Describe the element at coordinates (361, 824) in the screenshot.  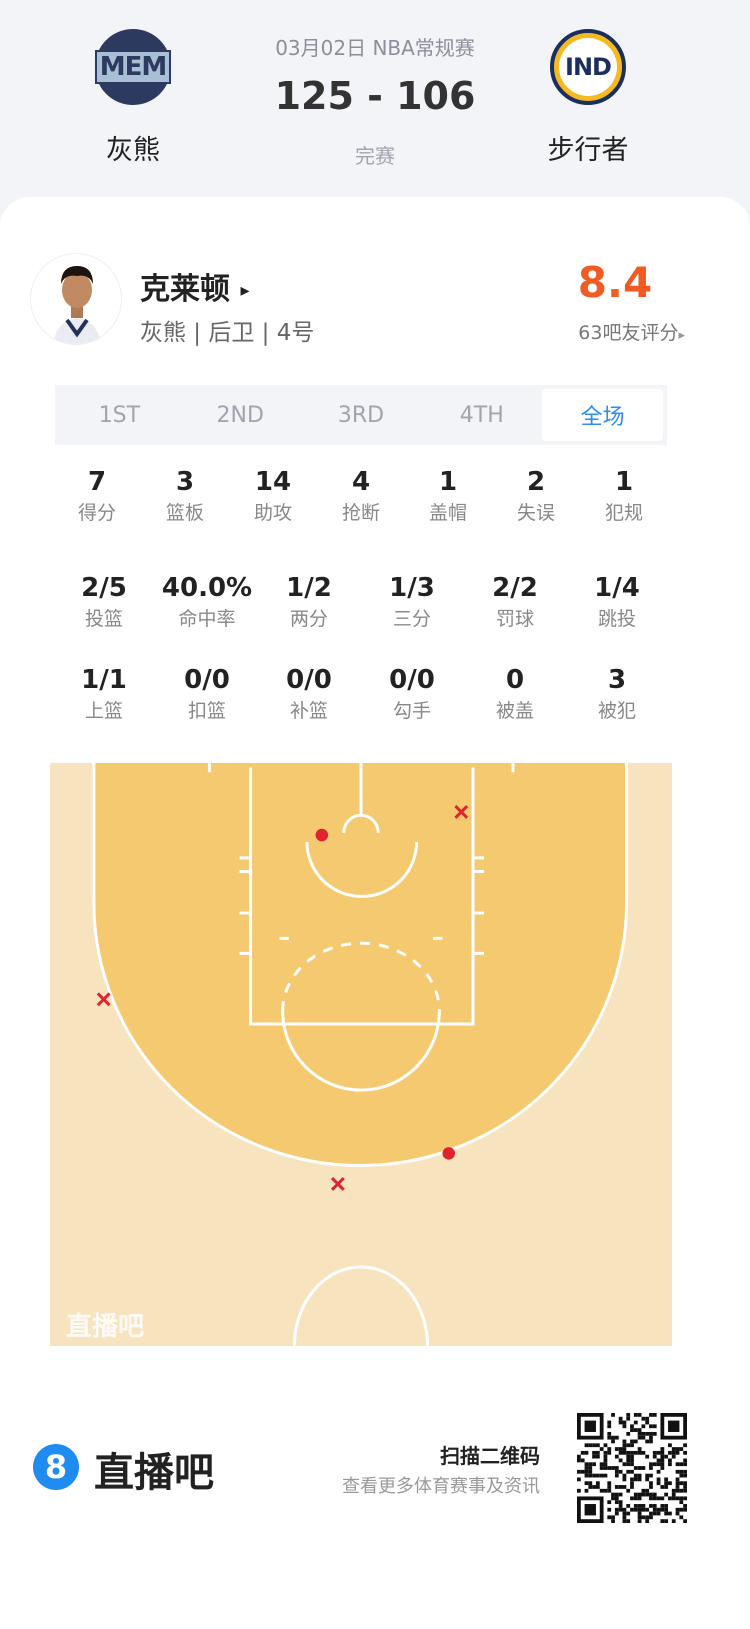
I see `hoop` at that location.